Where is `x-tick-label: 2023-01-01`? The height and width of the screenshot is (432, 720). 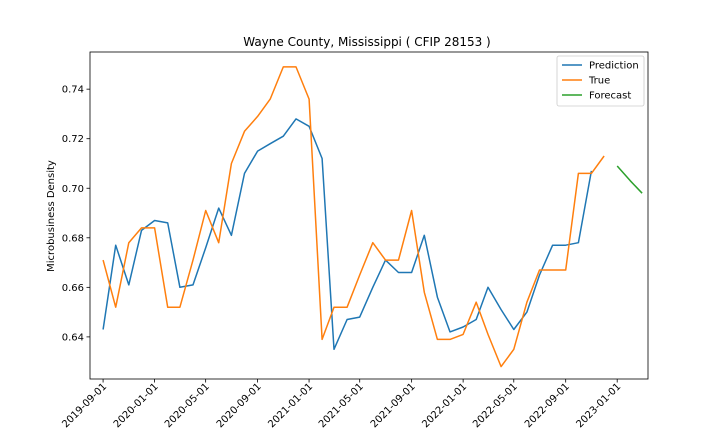
x-tick-label: 2023-01-01 is located at coordinates (598, 405).